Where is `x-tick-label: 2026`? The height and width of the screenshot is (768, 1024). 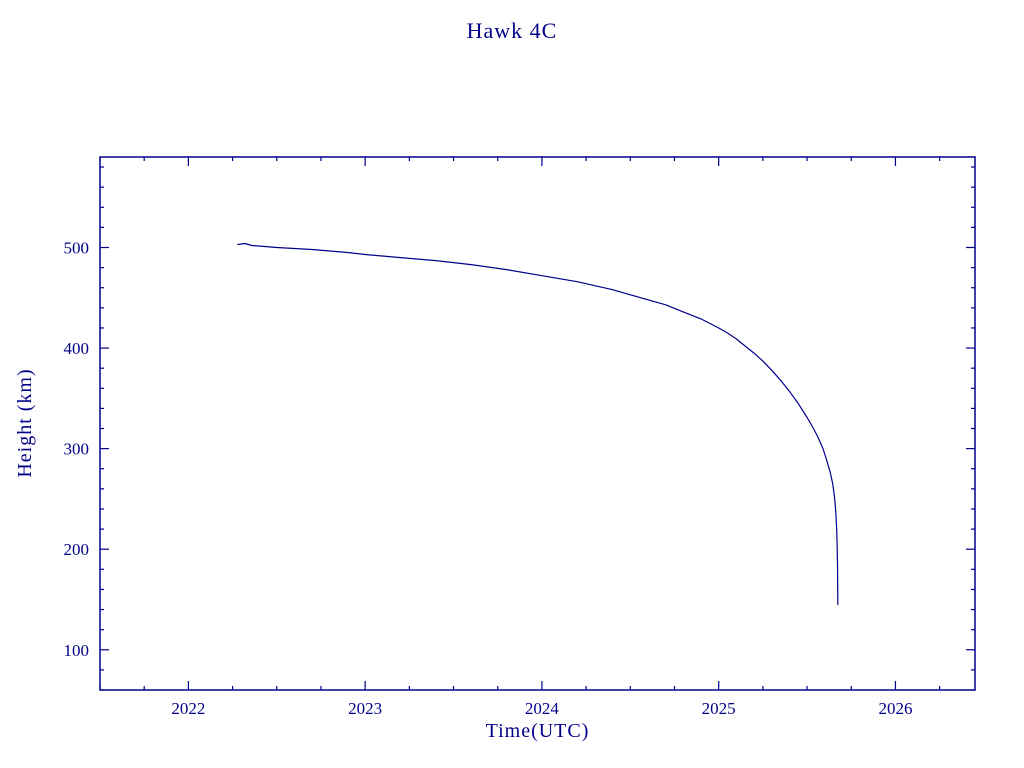
x-tick-label: 2026 is located at coordinates (895, 708).